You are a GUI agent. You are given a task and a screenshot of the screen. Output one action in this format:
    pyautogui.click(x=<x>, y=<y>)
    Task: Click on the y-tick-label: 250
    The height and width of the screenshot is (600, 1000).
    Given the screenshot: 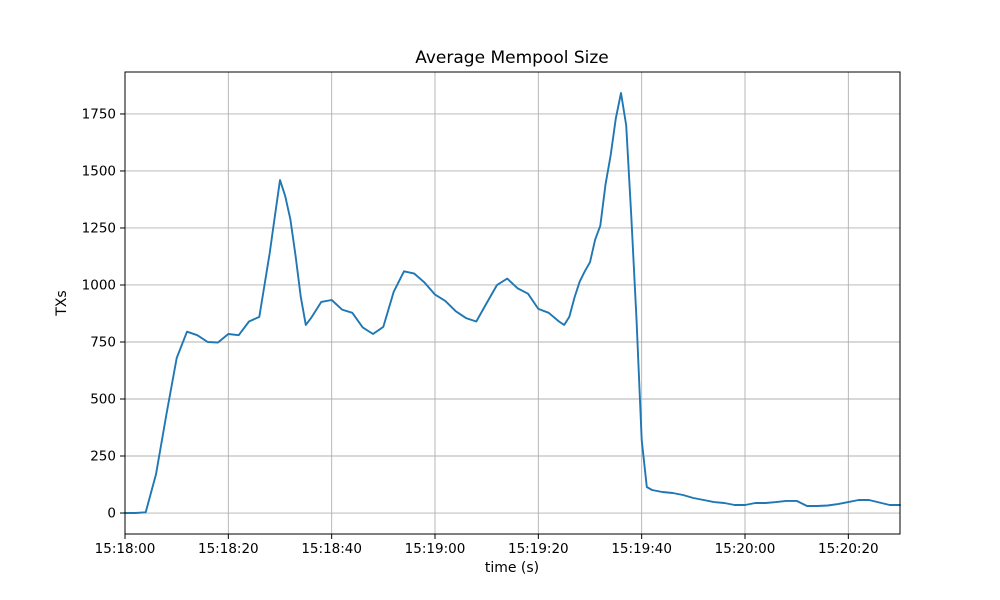 What is the action you would take?
    pyautogui.click(x=103, y=457)
    